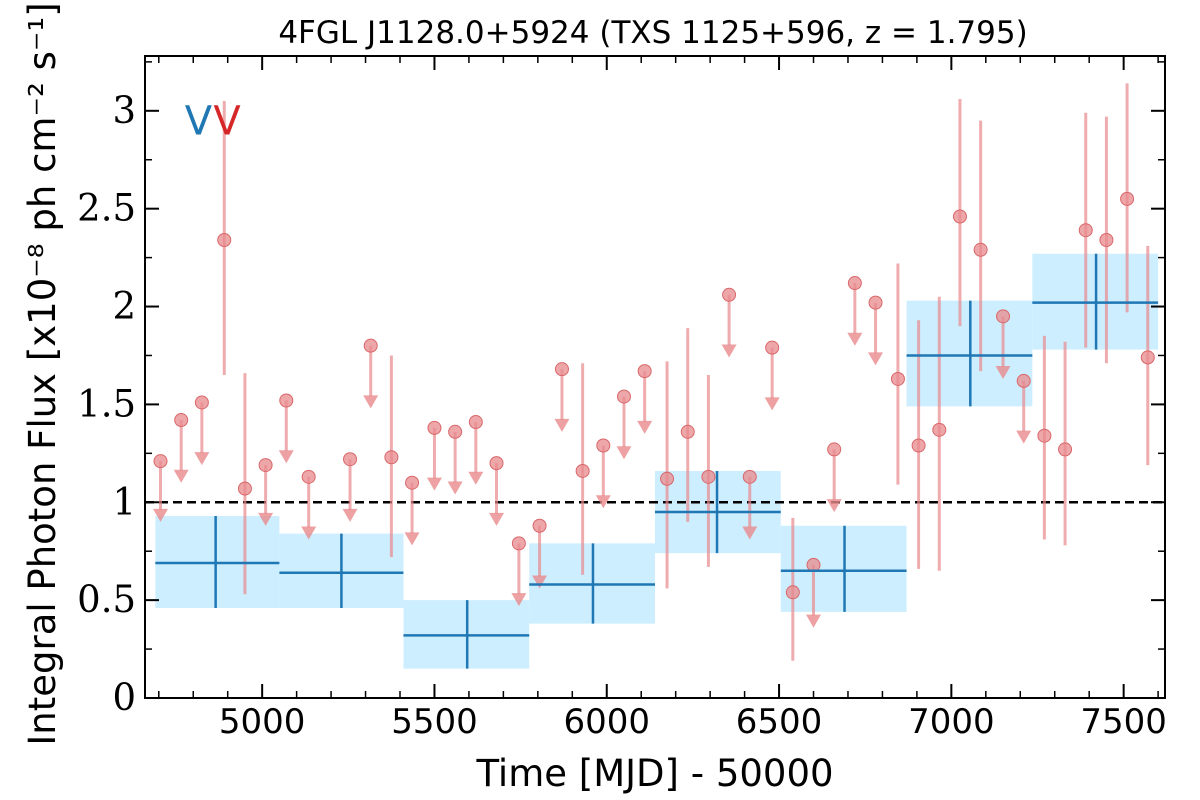  What do you see at coordinates (654, 773) in the screenshot?
I see `x-axis-label: Time [MJD] - 50000` at bounding box center [654, 773].